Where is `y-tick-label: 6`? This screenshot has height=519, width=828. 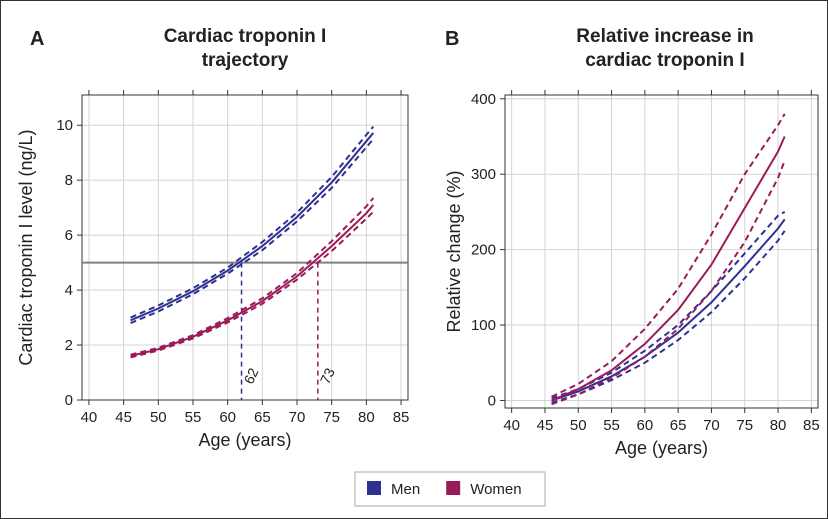
y-tick-label: 6 is located at coordinates (69, 235).